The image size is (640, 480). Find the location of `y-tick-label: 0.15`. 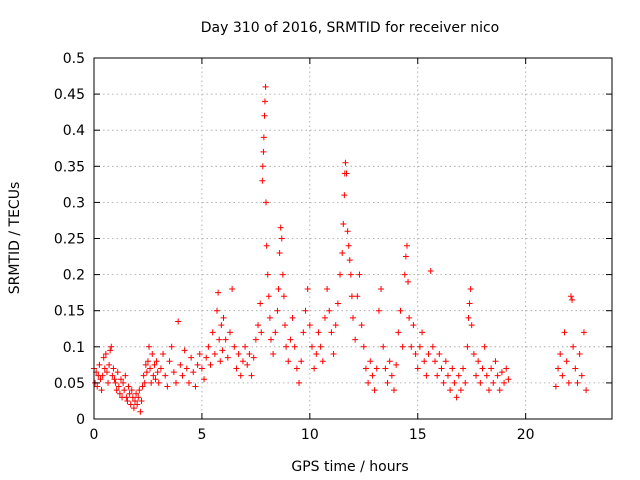

y-tick-label: 0.15 is located at coordinates (69, 312).